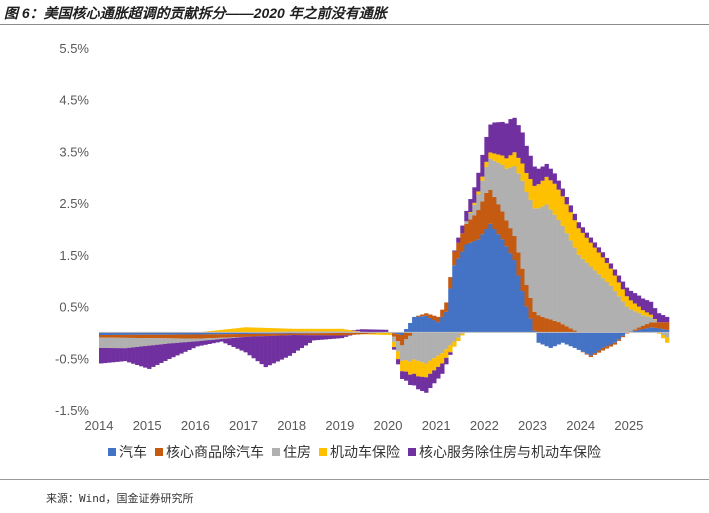 The image size is (709, 513). What do you see at coordinates (195, 425) in the screenshot?
I see `x-tick-label: 2016` at bounding box center [195, 425].